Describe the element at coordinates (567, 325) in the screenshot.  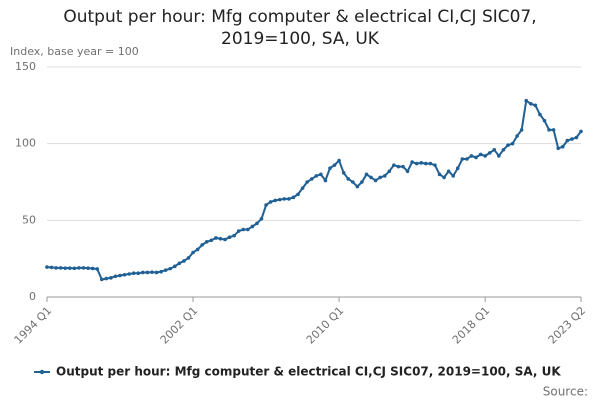
I see `x-tick-label: 2023 Q2` at that location.